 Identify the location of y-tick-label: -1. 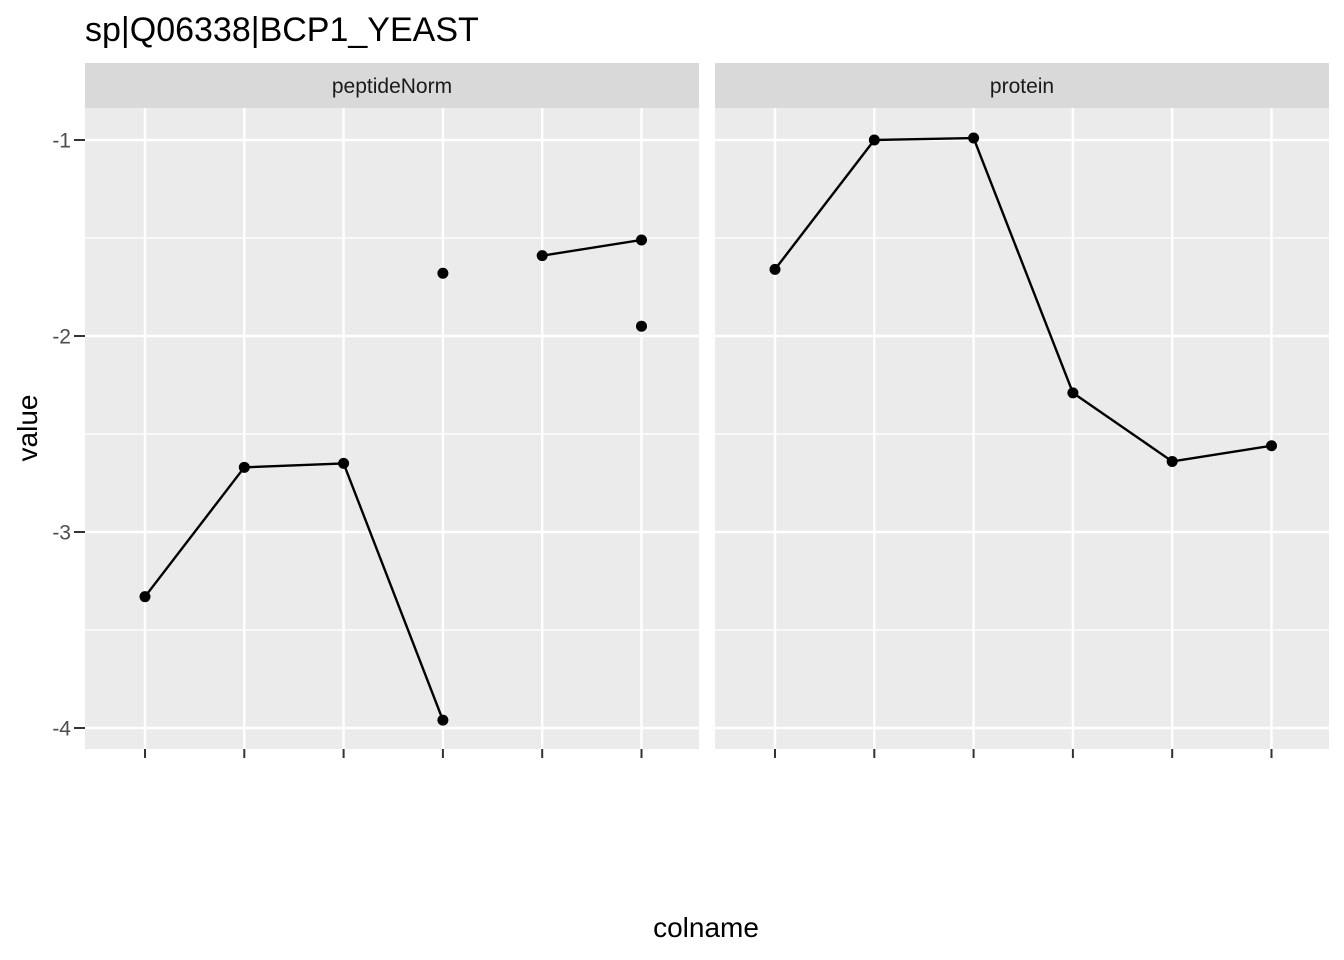
(61, 141).